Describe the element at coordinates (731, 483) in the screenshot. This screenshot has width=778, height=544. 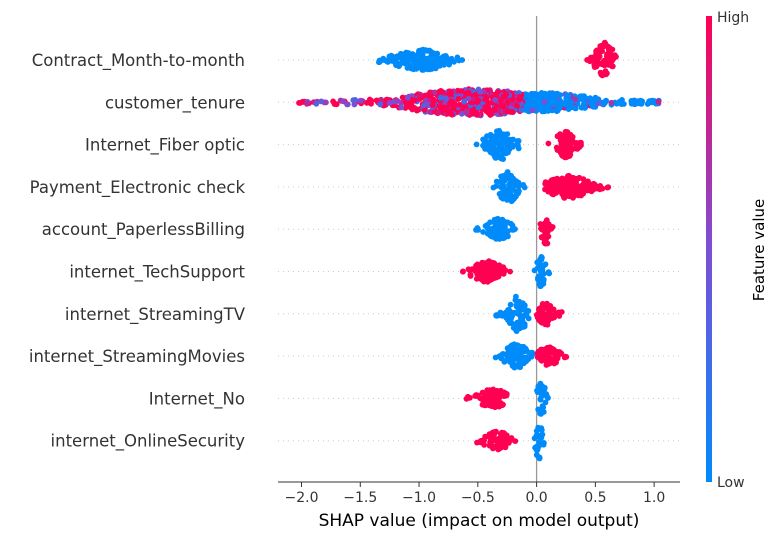
I see `colorbar-low-label: Low` at that location.